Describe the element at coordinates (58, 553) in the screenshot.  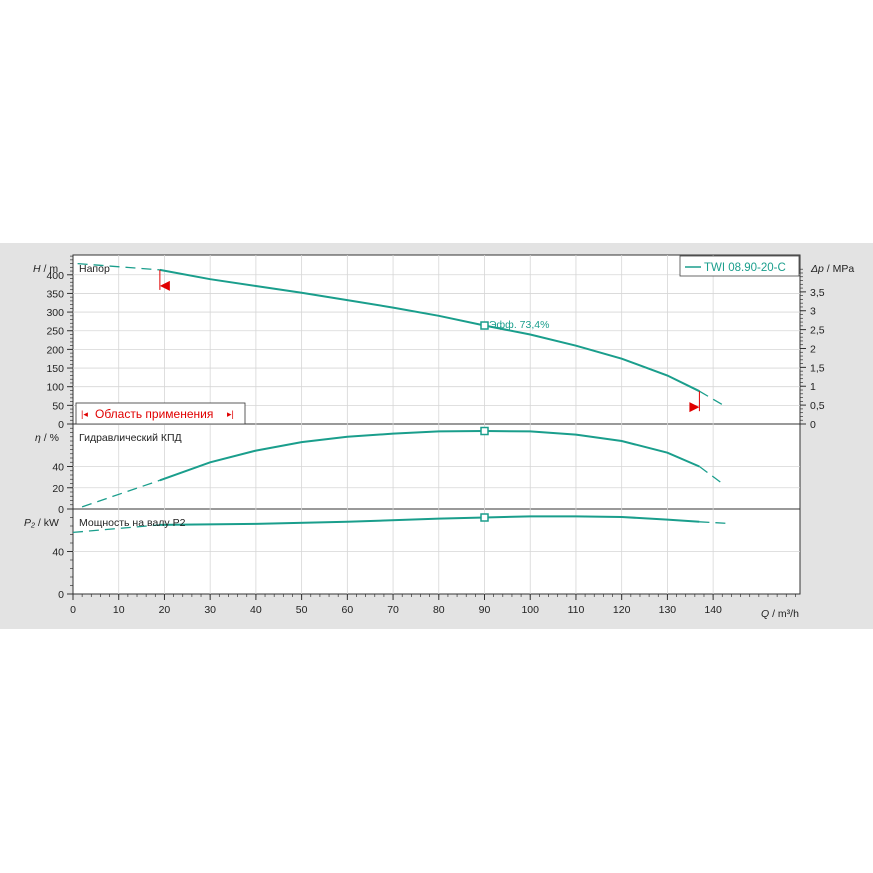
I see `power-ytick-label: 40` at that location.